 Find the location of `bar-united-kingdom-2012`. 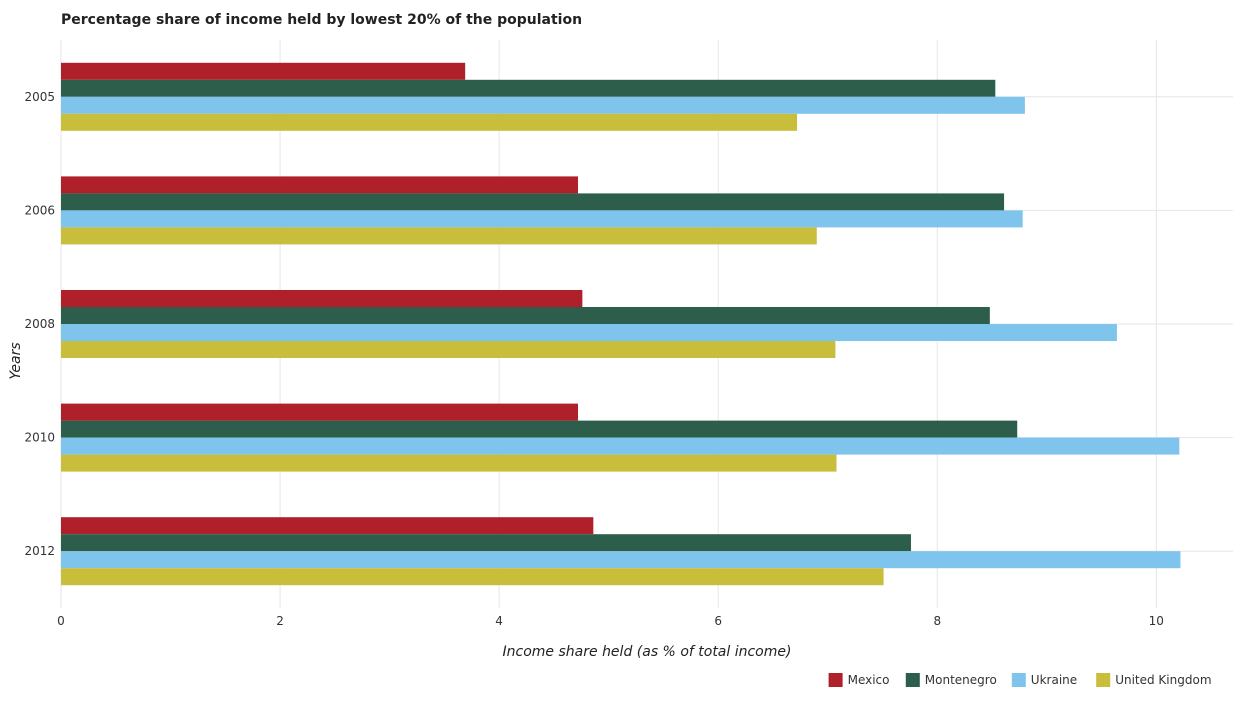

bar-united-kingdom-2012 is located at coordinates (472, 577).